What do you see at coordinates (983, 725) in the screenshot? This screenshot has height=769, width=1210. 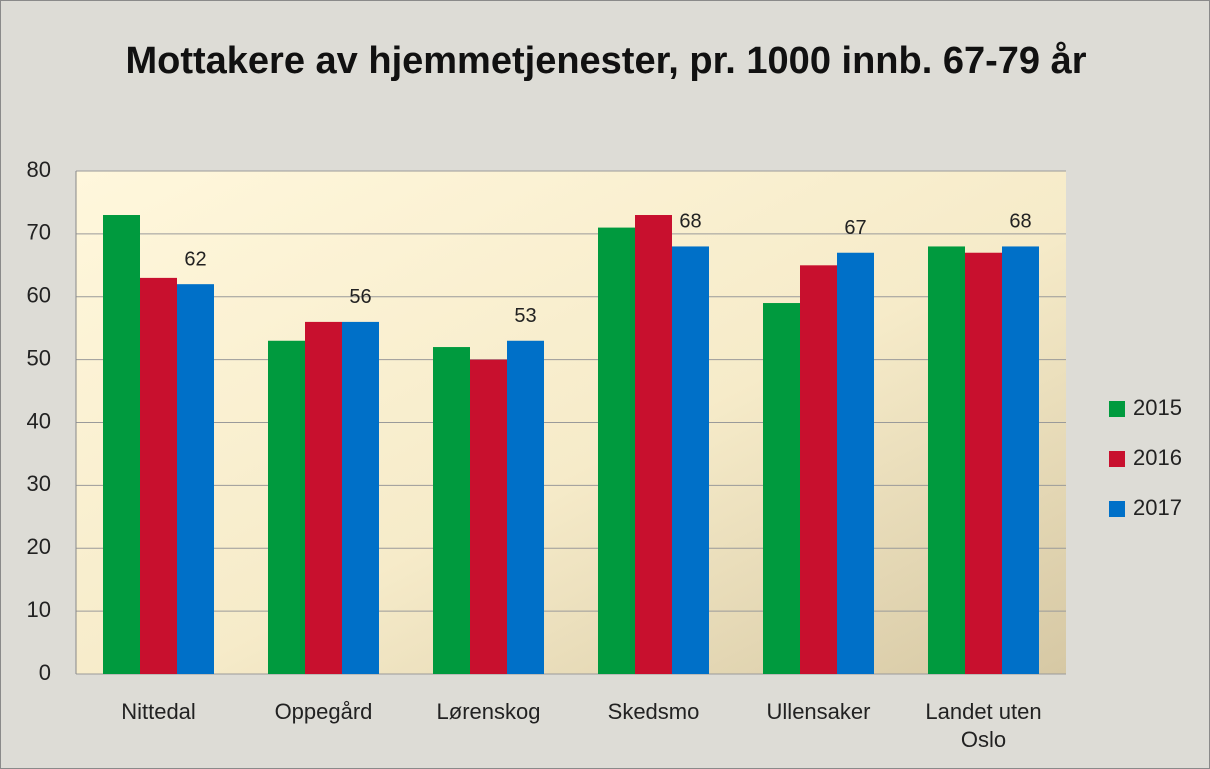 I see `x-tick-label: Landet uten Oslo` at bounding box center [983, 725].